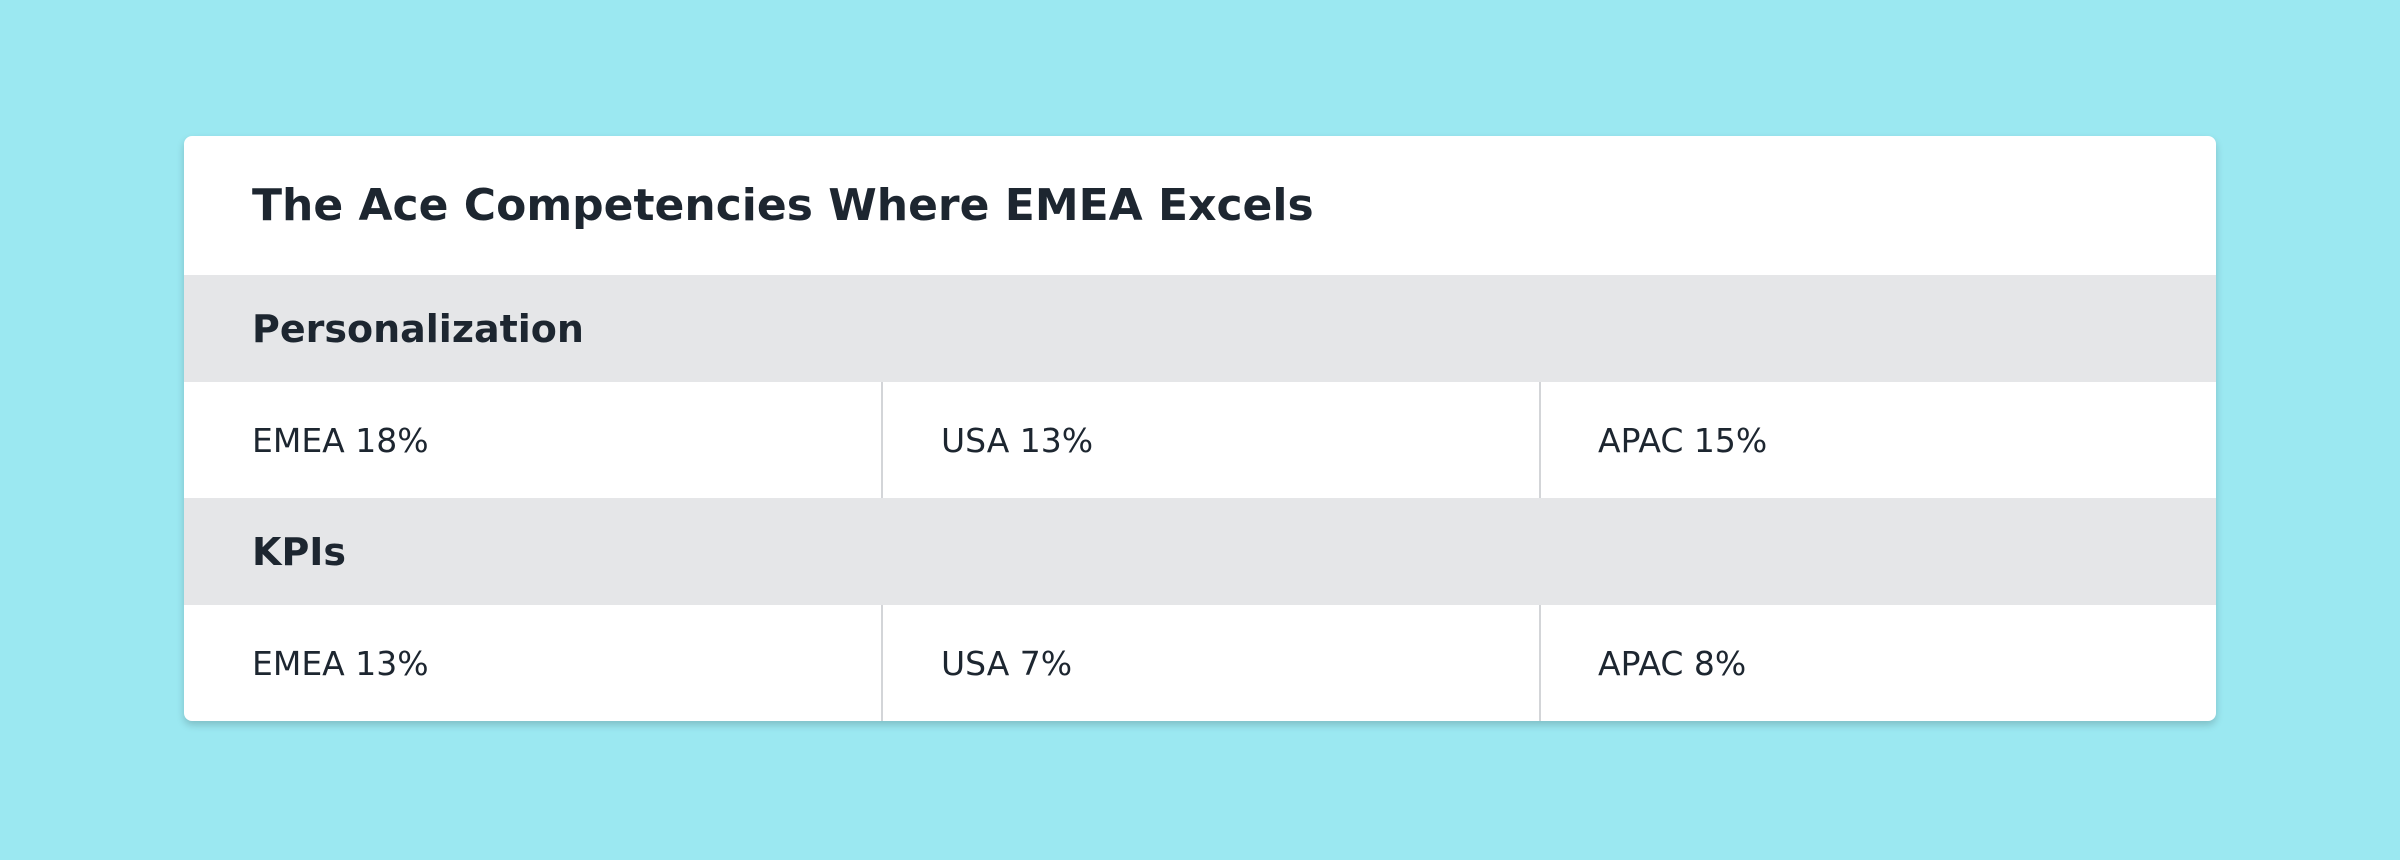  I want to click on data-cell: EMEA 13%, so click(533, 663).